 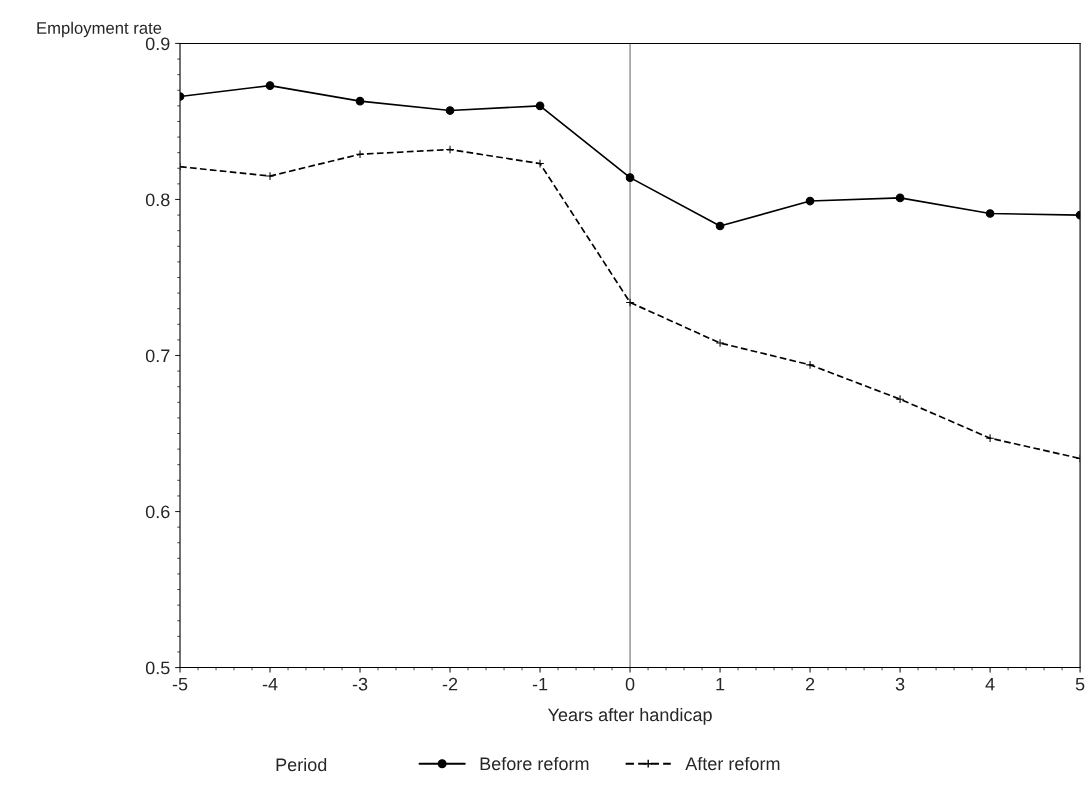 I want to click on legend-label: Before reform, so click(x=534, y=763).